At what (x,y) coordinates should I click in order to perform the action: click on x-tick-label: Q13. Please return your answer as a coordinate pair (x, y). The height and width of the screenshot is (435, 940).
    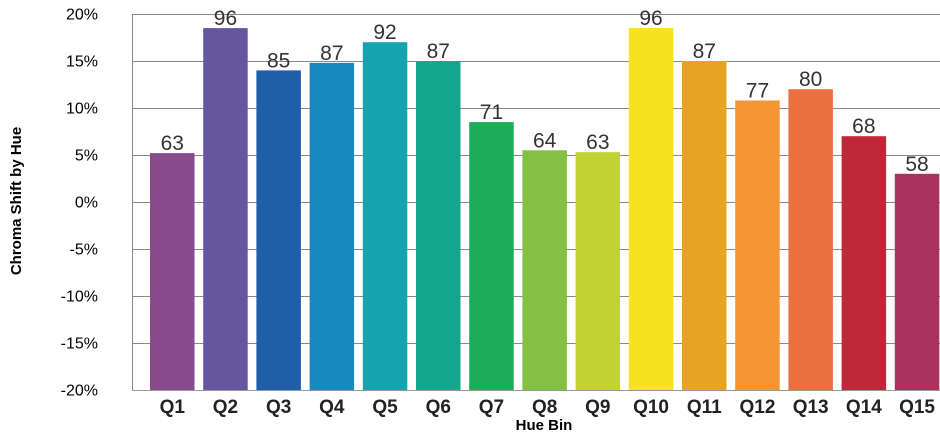
    Looking at the image, I should click on (811, 407).